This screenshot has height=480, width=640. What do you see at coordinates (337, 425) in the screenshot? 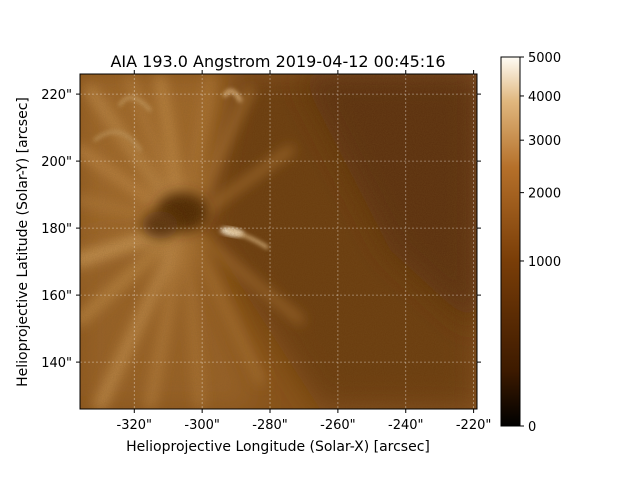
I see `x-tick-label: -260"` at bounding box center [337, 425].